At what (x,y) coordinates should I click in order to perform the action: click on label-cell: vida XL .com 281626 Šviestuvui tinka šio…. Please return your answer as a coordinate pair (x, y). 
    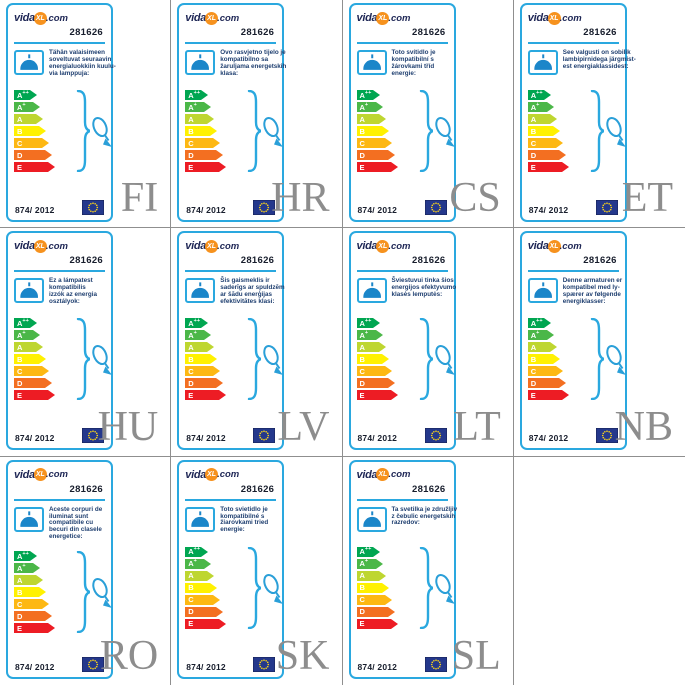
    Looking at the image, I should click on (428, 342).